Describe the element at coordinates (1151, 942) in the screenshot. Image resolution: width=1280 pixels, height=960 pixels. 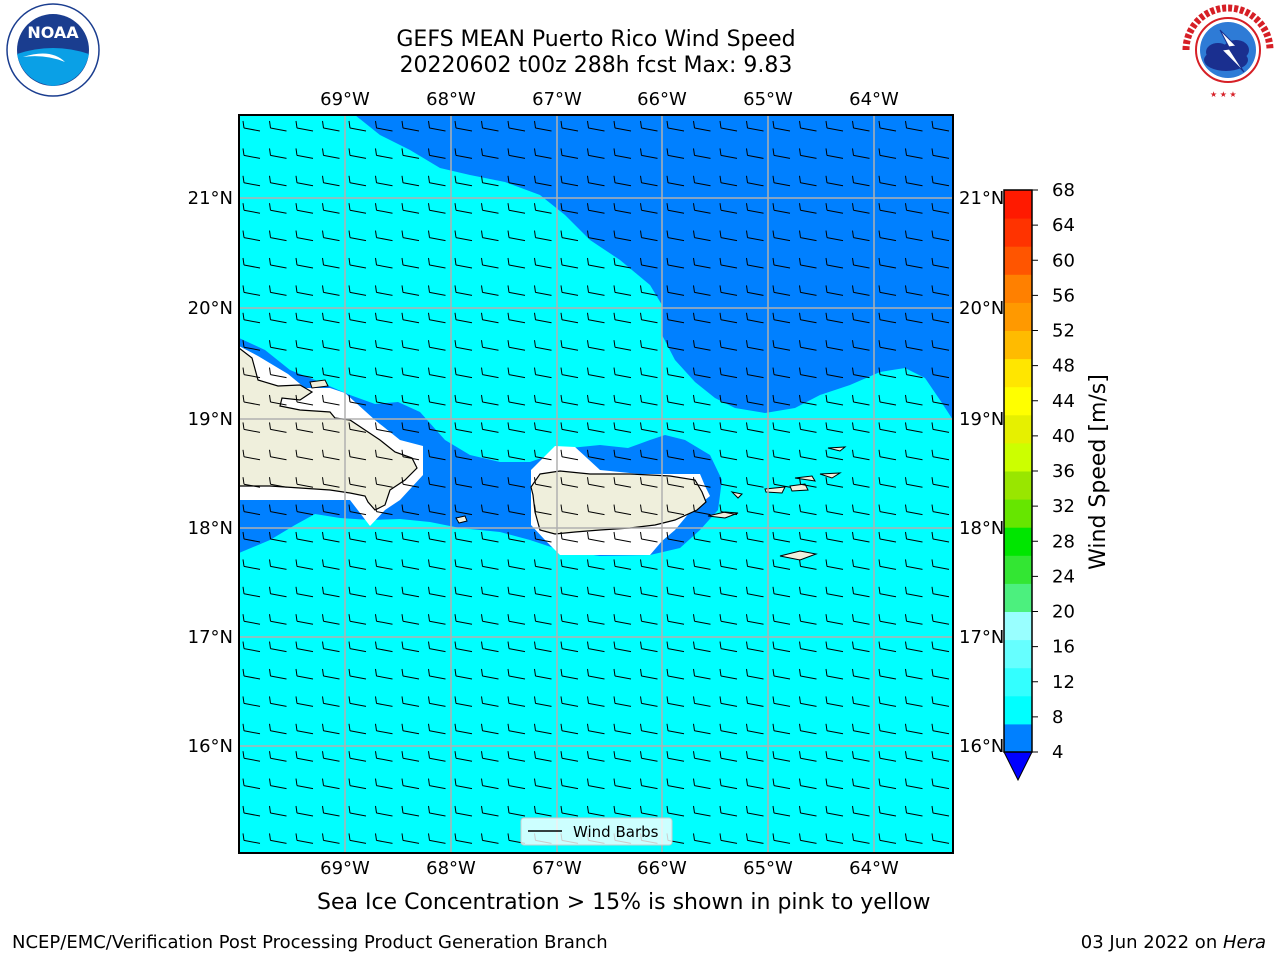
I see `footer-date-text: 03 Jun 2022 on` at that location.